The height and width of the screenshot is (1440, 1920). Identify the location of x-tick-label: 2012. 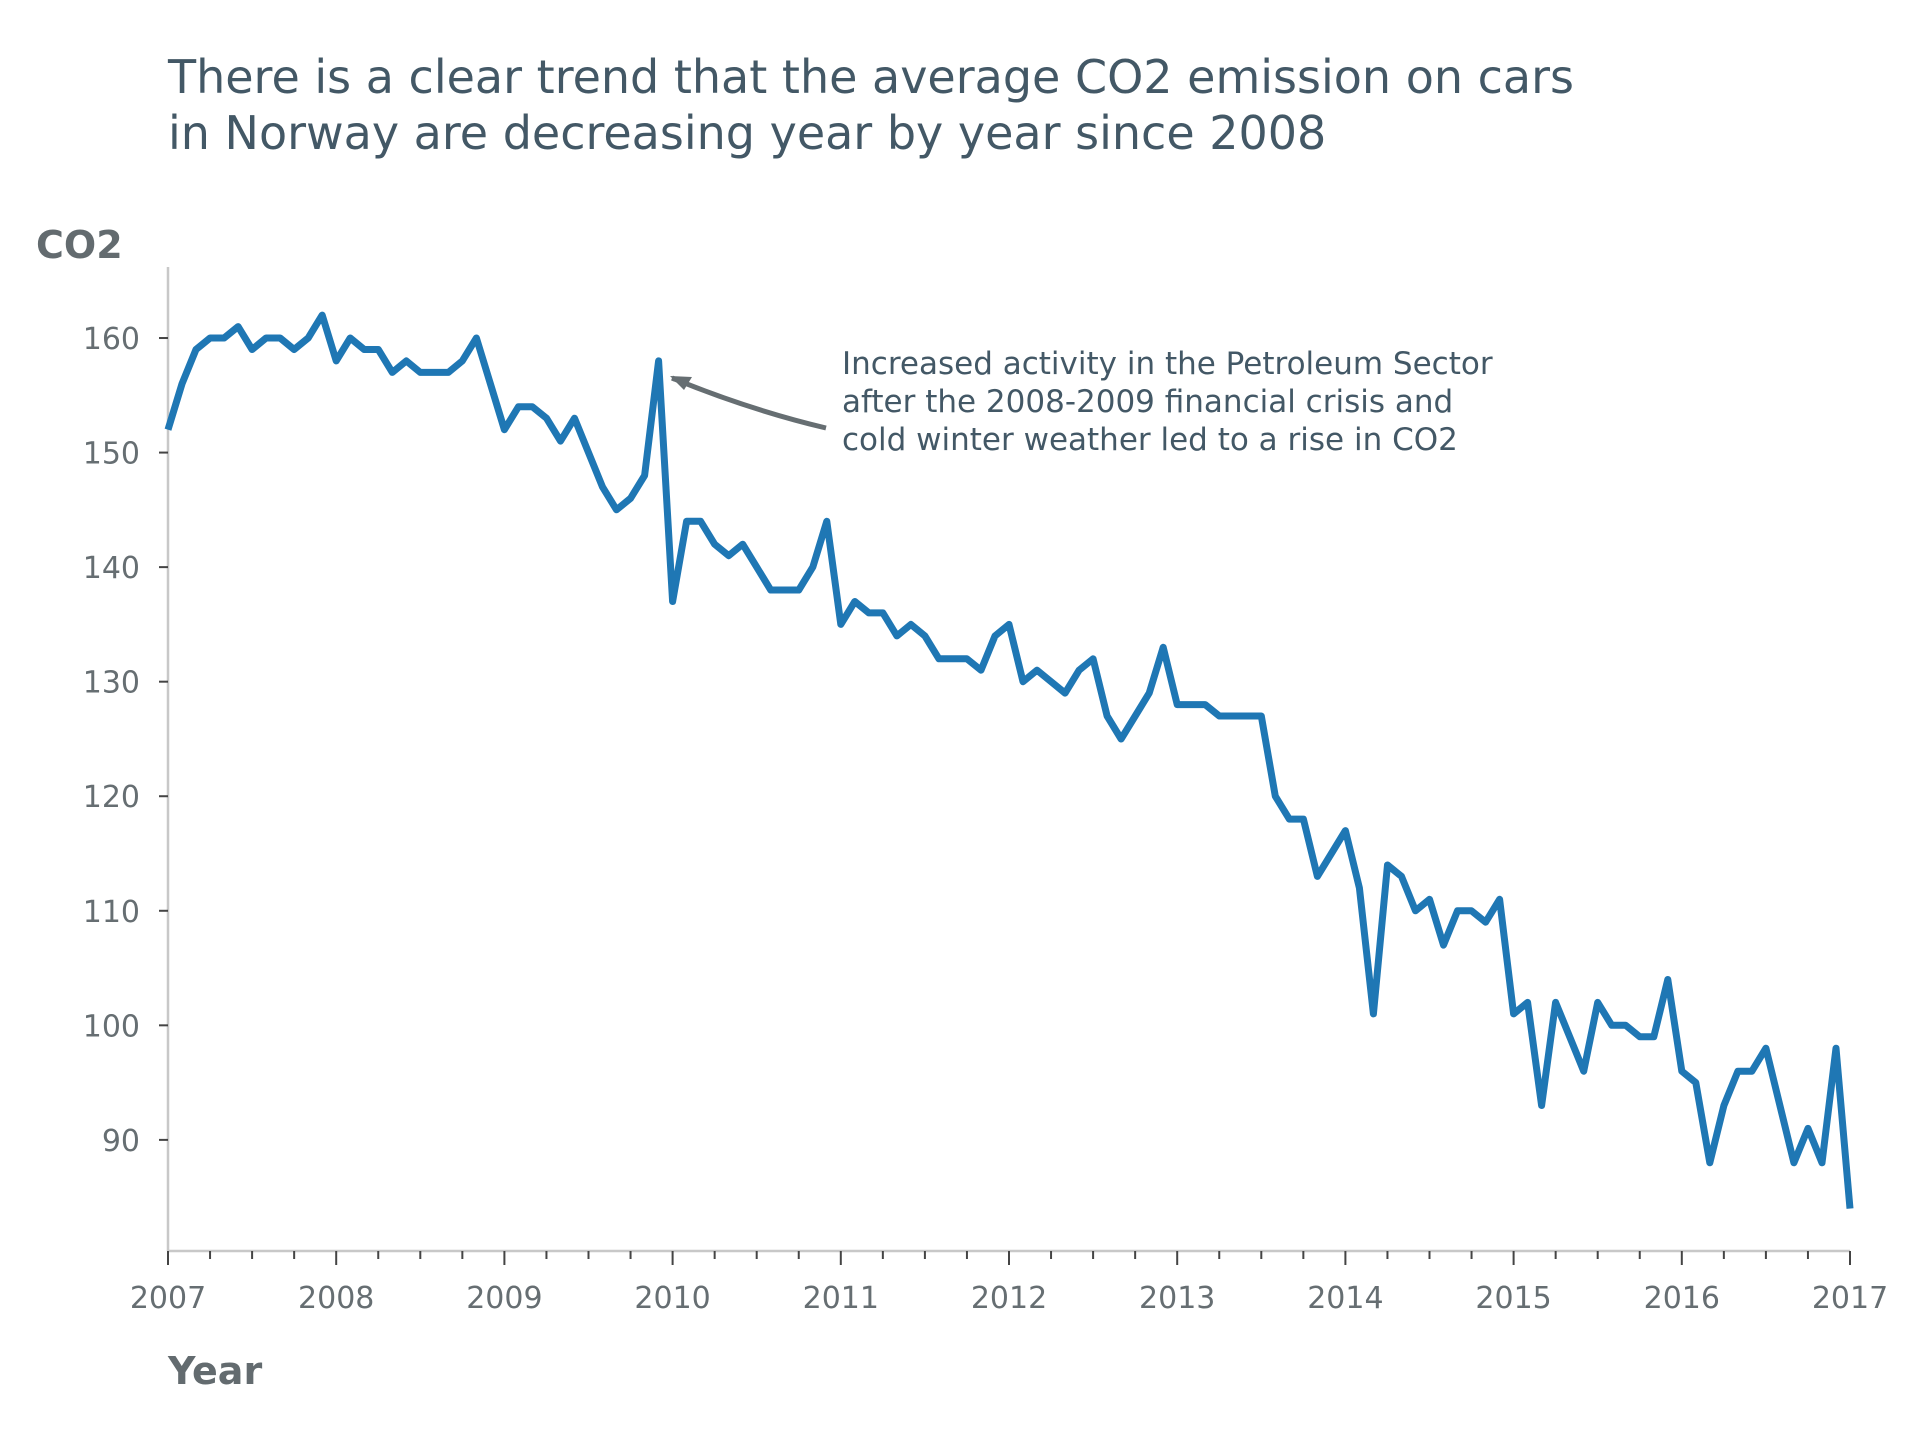
(1009, 1298).